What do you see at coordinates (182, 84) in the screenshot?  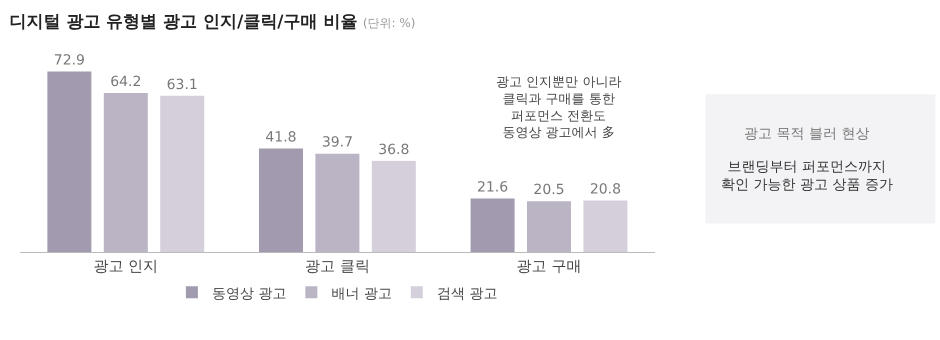 I see `data-label: 63.1` at bounding box center [182, 84].